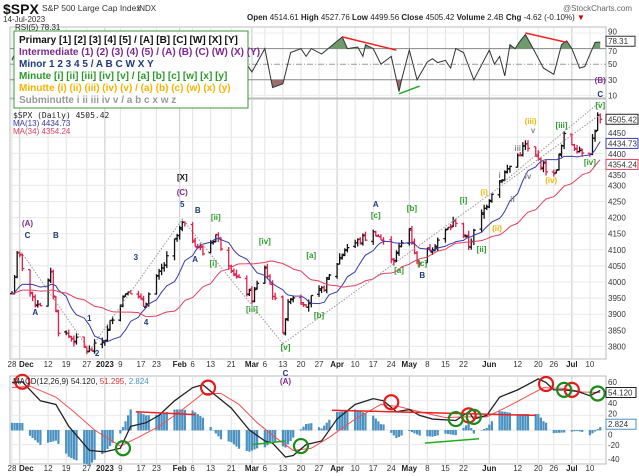  Describe the element at coordinates (621, 393) in the screenshot. I see `macd-value-callout` at that location.